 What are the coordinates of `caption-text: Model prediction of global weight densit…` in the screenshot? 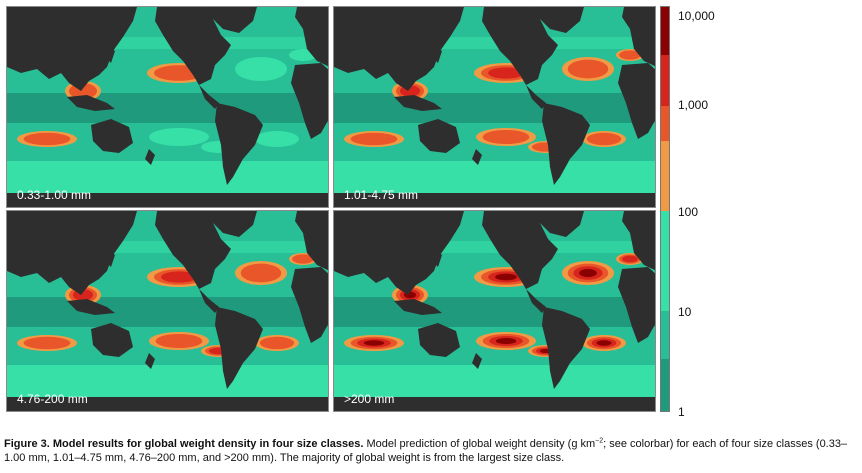 It's located at (479, 444).